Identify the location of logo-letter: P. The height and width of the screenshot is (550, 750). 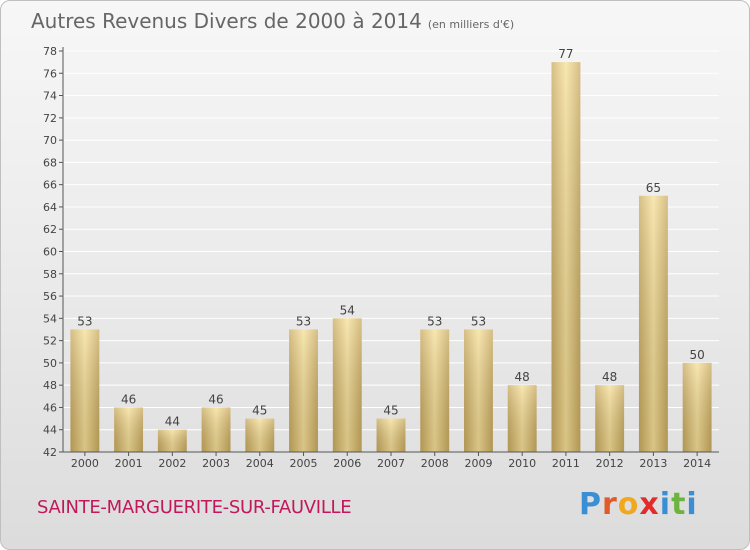
(590, 504).